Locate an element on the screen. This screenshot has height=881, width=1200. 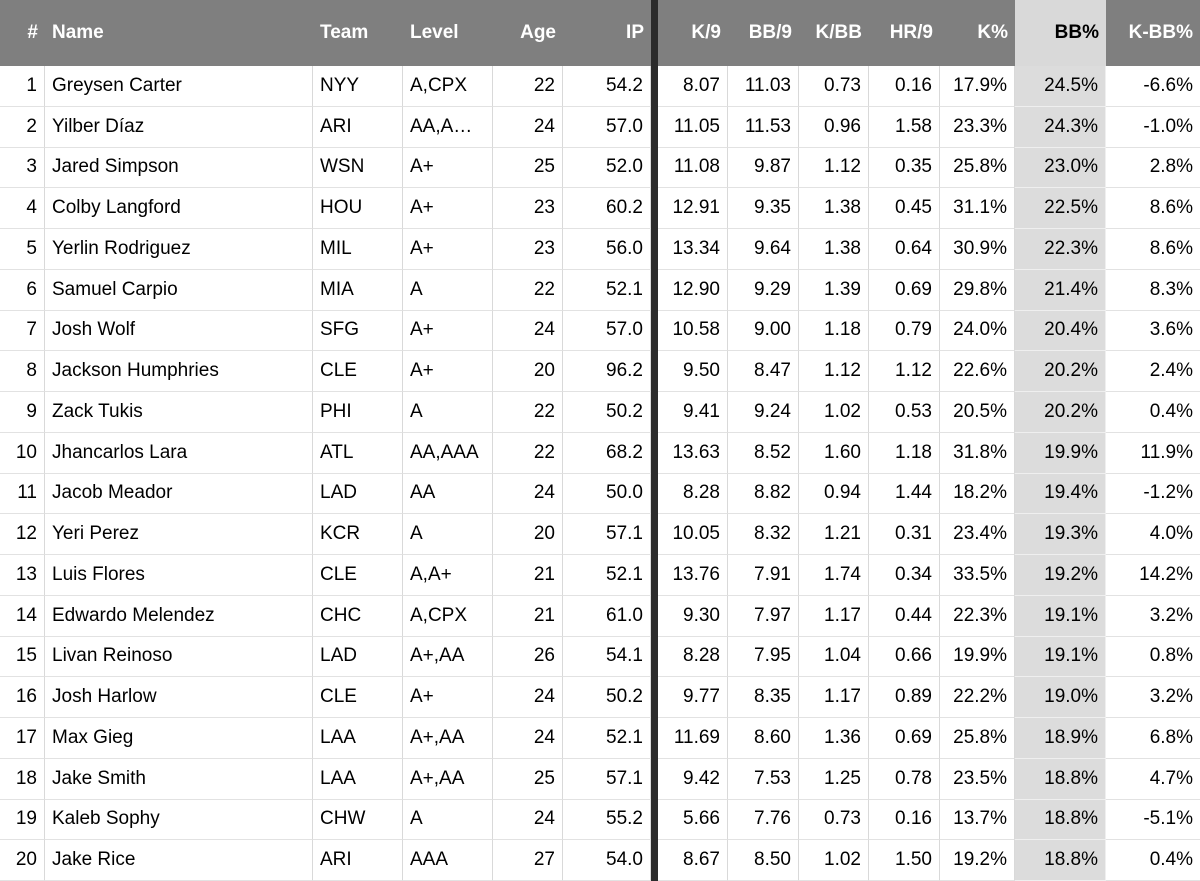
cell-kpct: 22.2% is located at coordinates (977, 697).